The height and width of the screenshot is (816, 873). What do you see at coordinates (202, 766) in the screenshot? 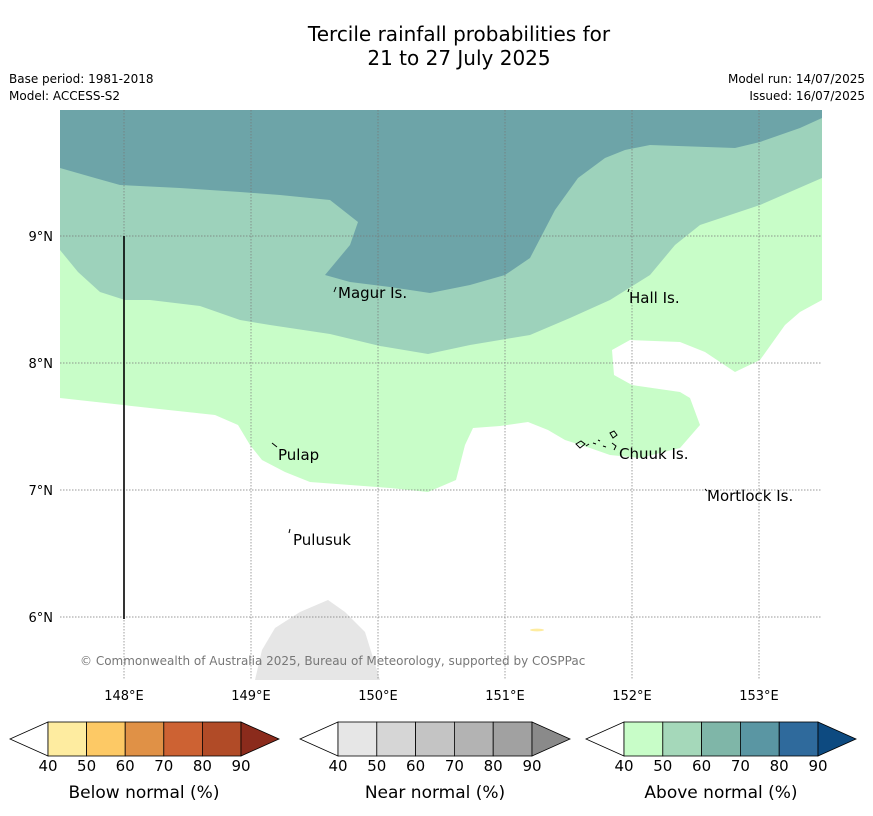
I see `legend-below-tick-80: 80` at bounding box center [202, 766].